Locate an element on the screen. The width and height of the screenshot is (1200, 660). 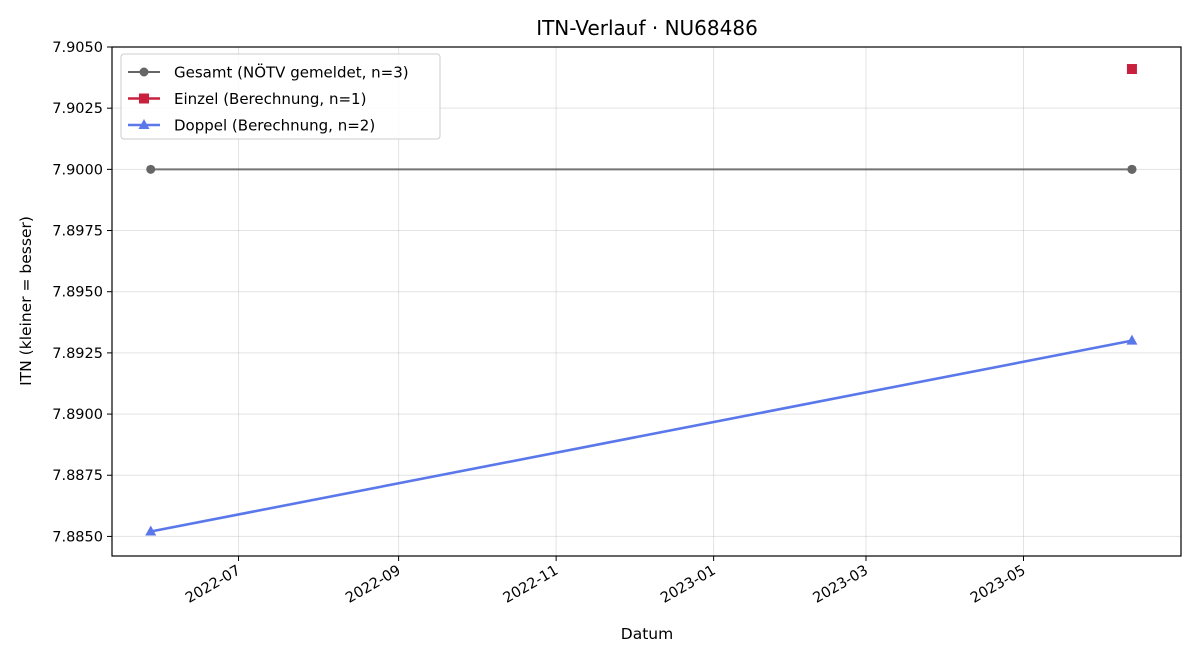
legend-label: Einzel (Berechnung, n=1) is located at coordinates (270, 99).